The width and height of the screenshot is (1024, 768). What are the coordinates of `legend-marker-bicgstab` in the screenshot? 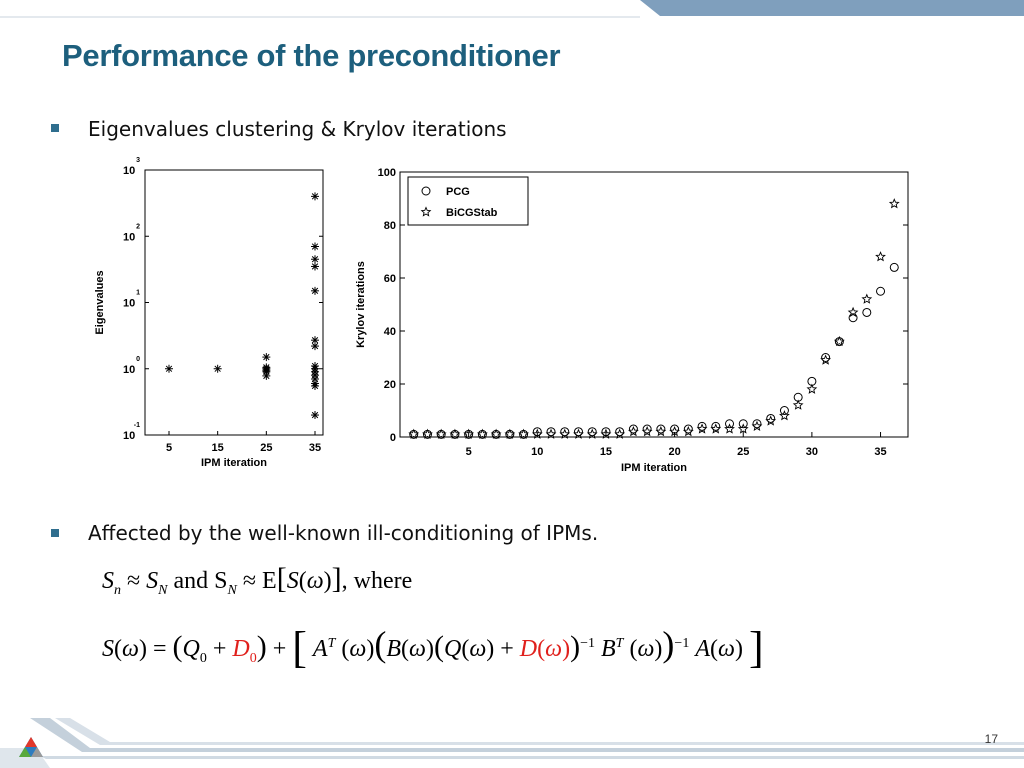 It's located at (426, 211).